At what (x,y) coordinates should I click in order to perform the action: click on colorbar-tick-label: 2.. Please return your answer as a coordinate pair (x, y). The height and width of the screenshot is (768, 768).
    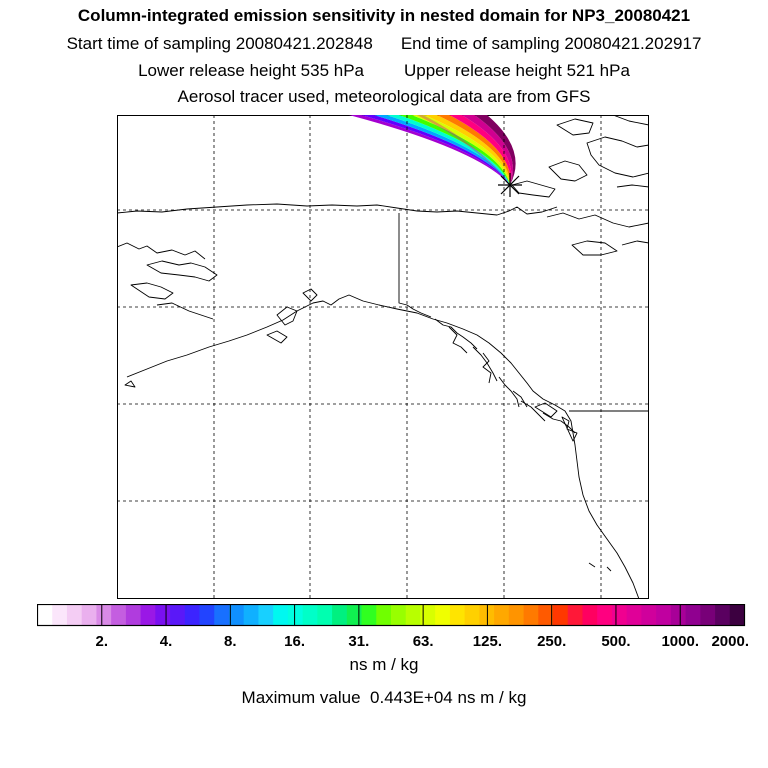
    Looking at the image, I should click on (102, 641).